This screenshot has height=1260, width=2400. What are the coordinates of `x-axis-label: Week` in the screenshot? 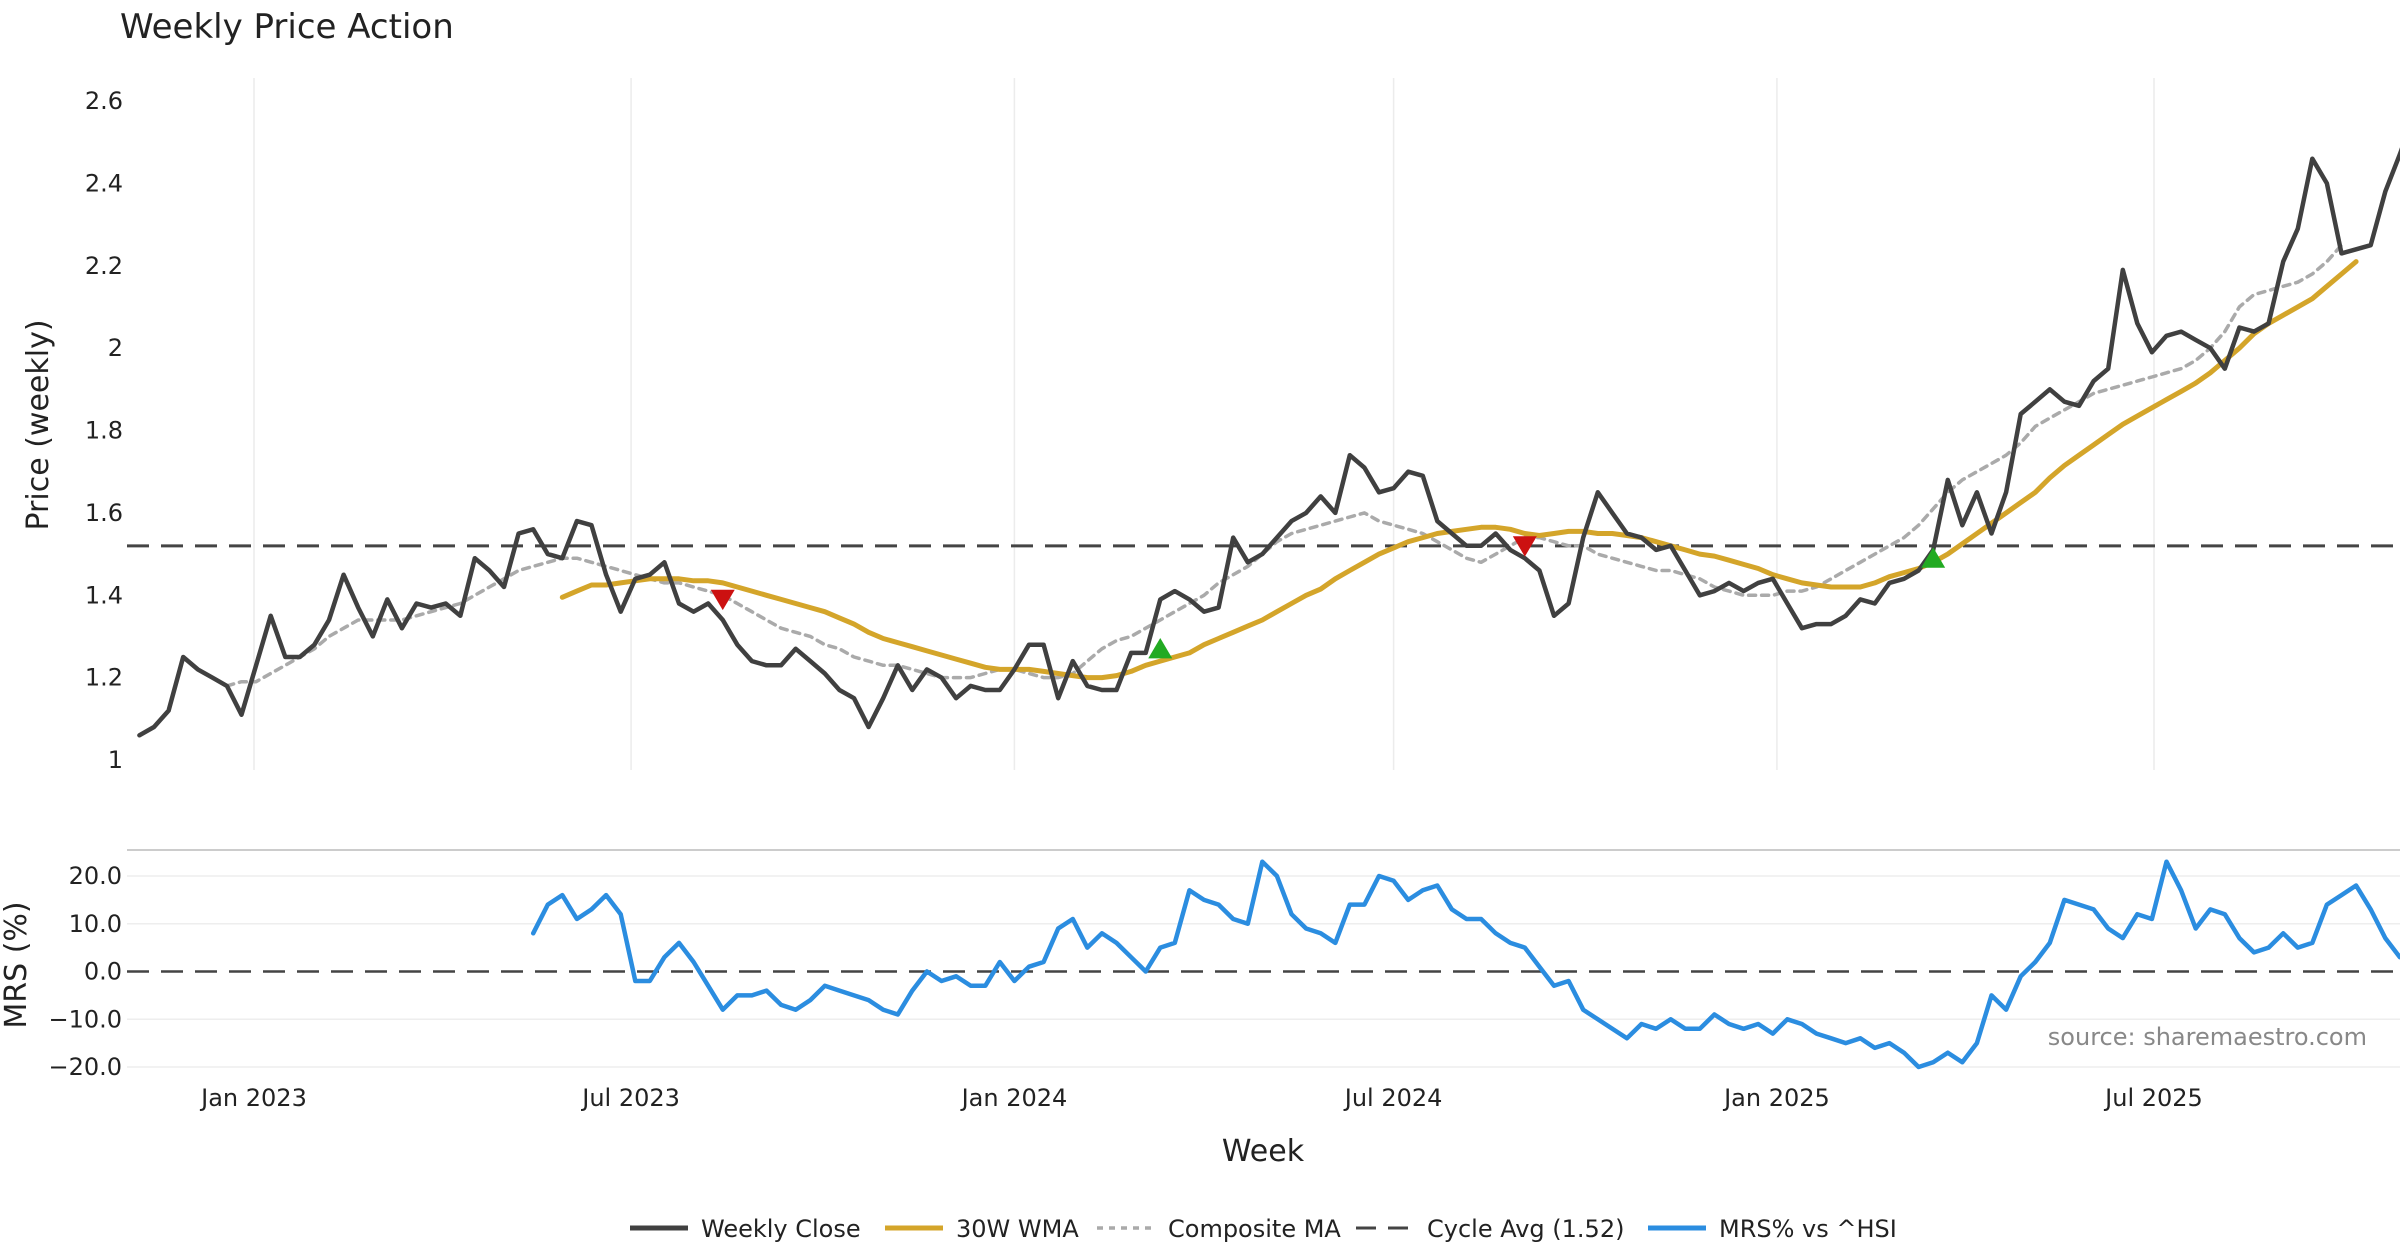 It's located at (1263, 1151).